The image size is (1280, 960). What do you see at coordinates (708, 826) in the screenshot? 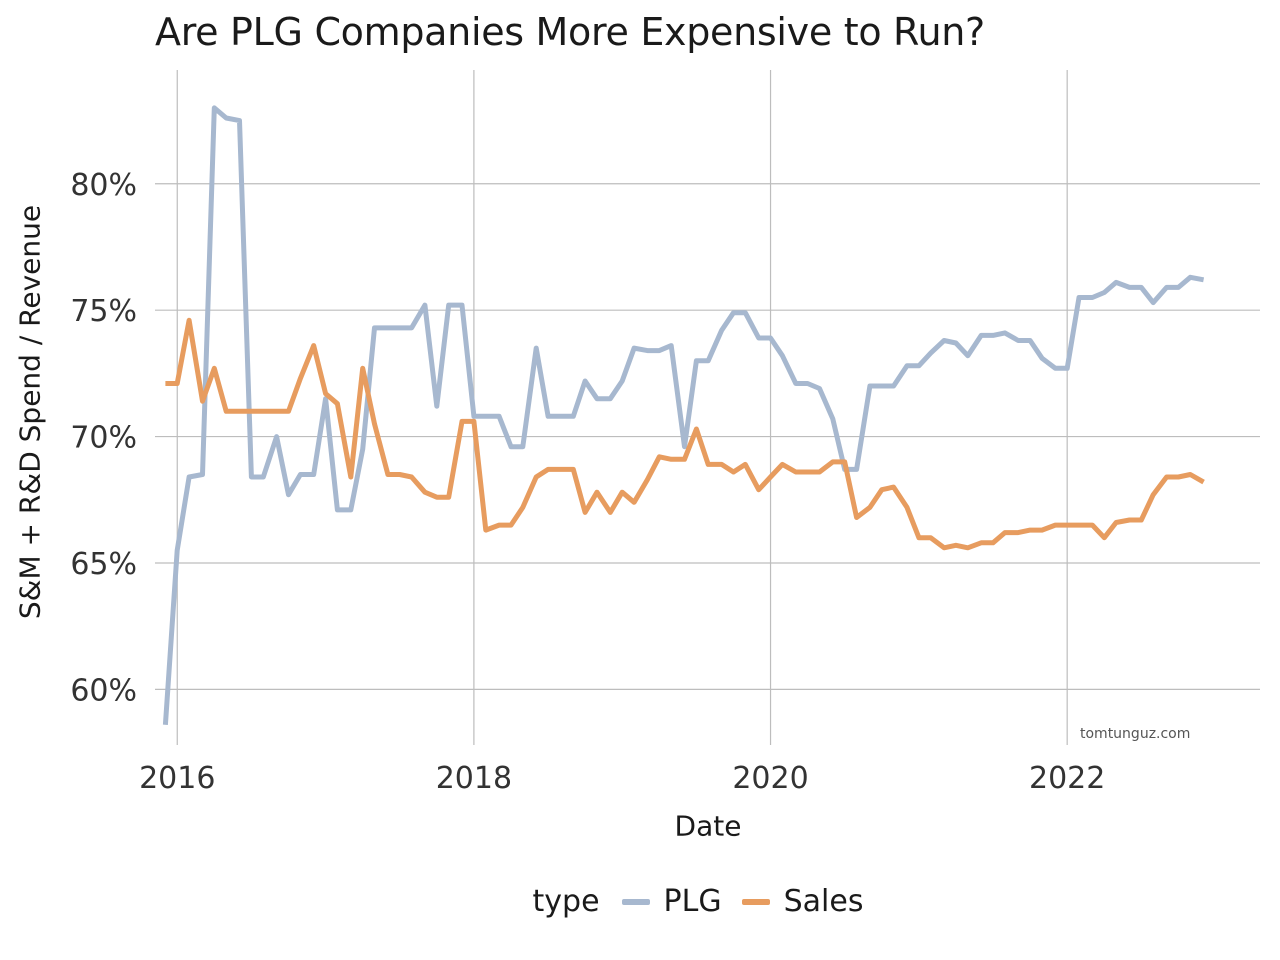
I see `x-axis-label: Date` at bounding box center [708, 826].